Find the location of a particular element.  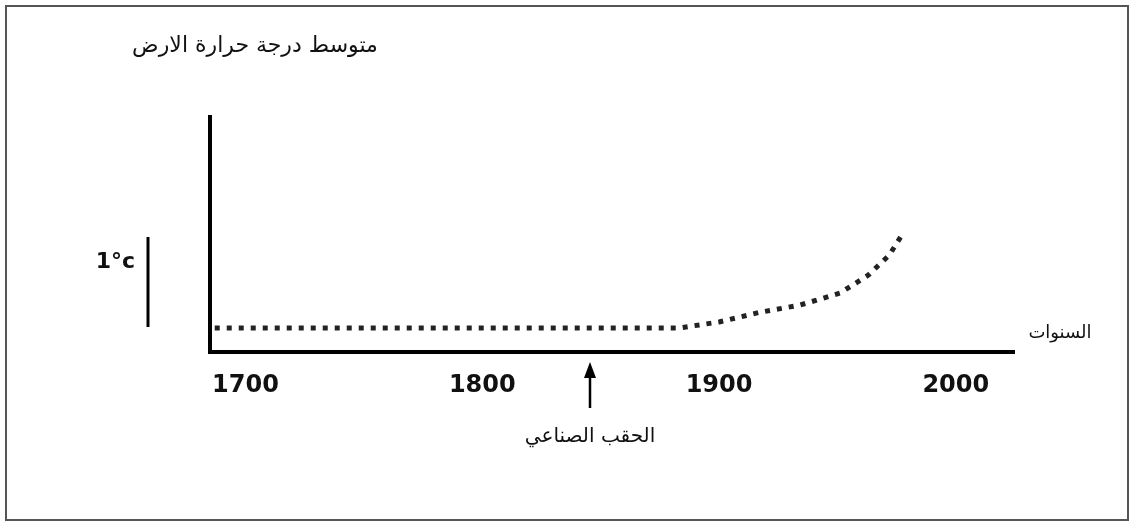

x-tick-label: 1800 is located at coordinates (482, 384).